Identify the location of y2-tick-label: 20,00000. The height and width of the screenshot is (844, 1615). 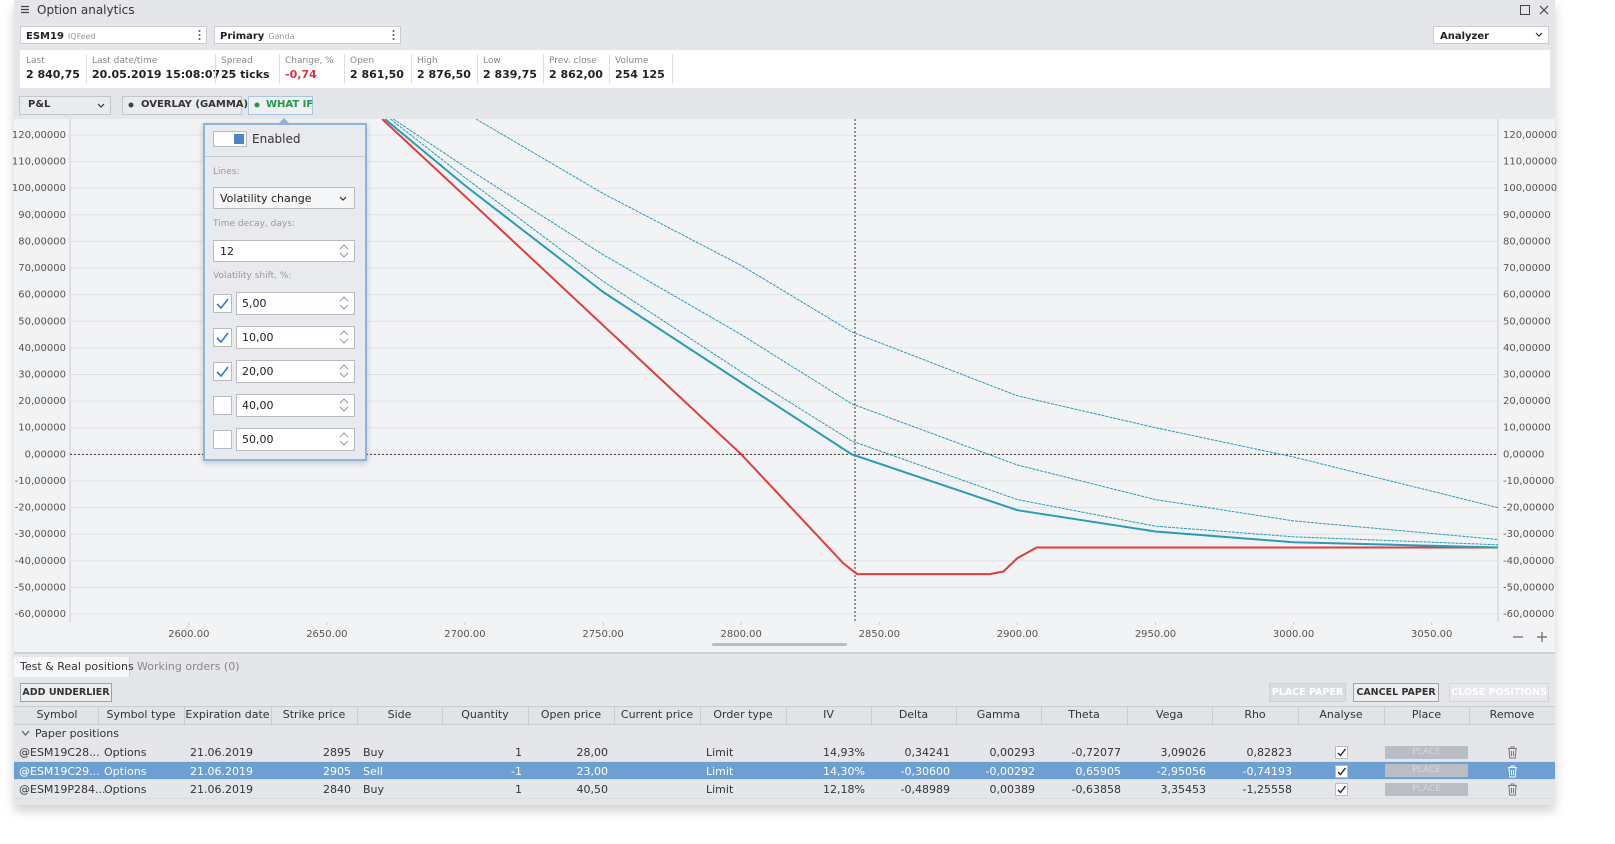
(1527, 401).